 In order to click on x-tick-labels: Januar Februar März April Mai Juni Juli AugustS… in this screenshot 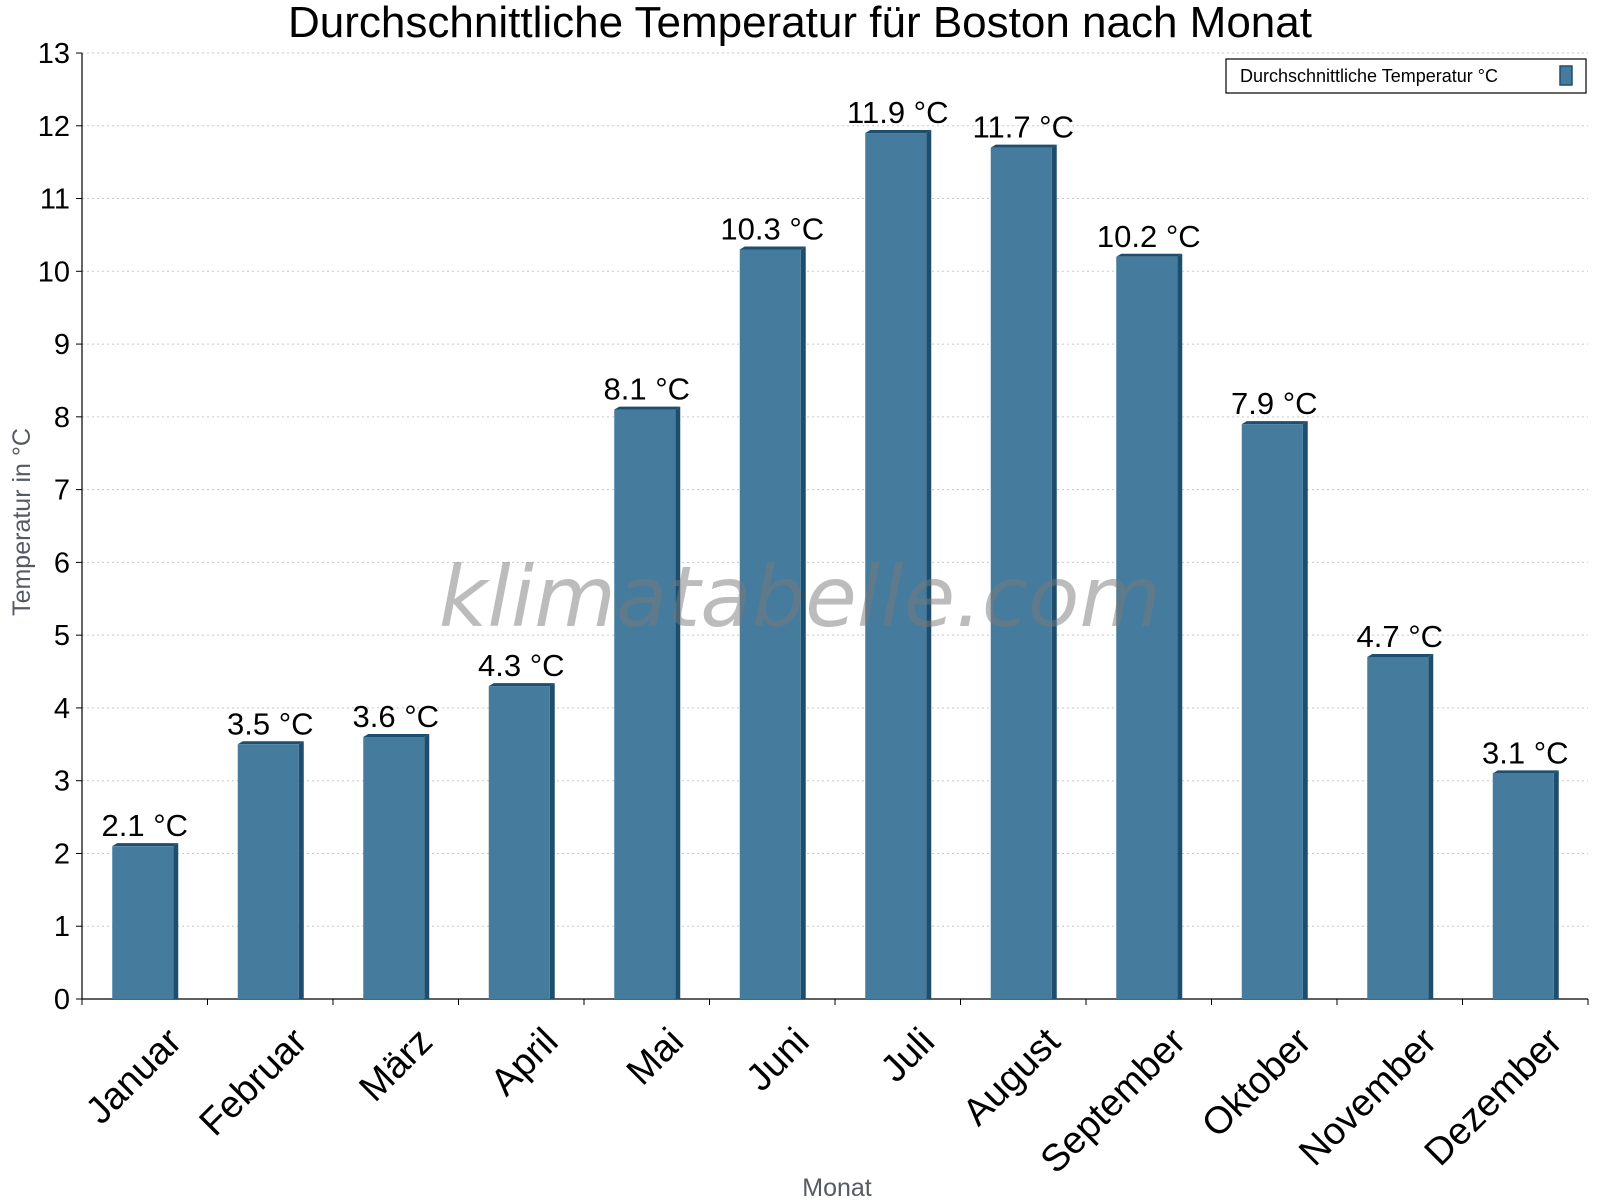, I will do `click(824, 1100)`.